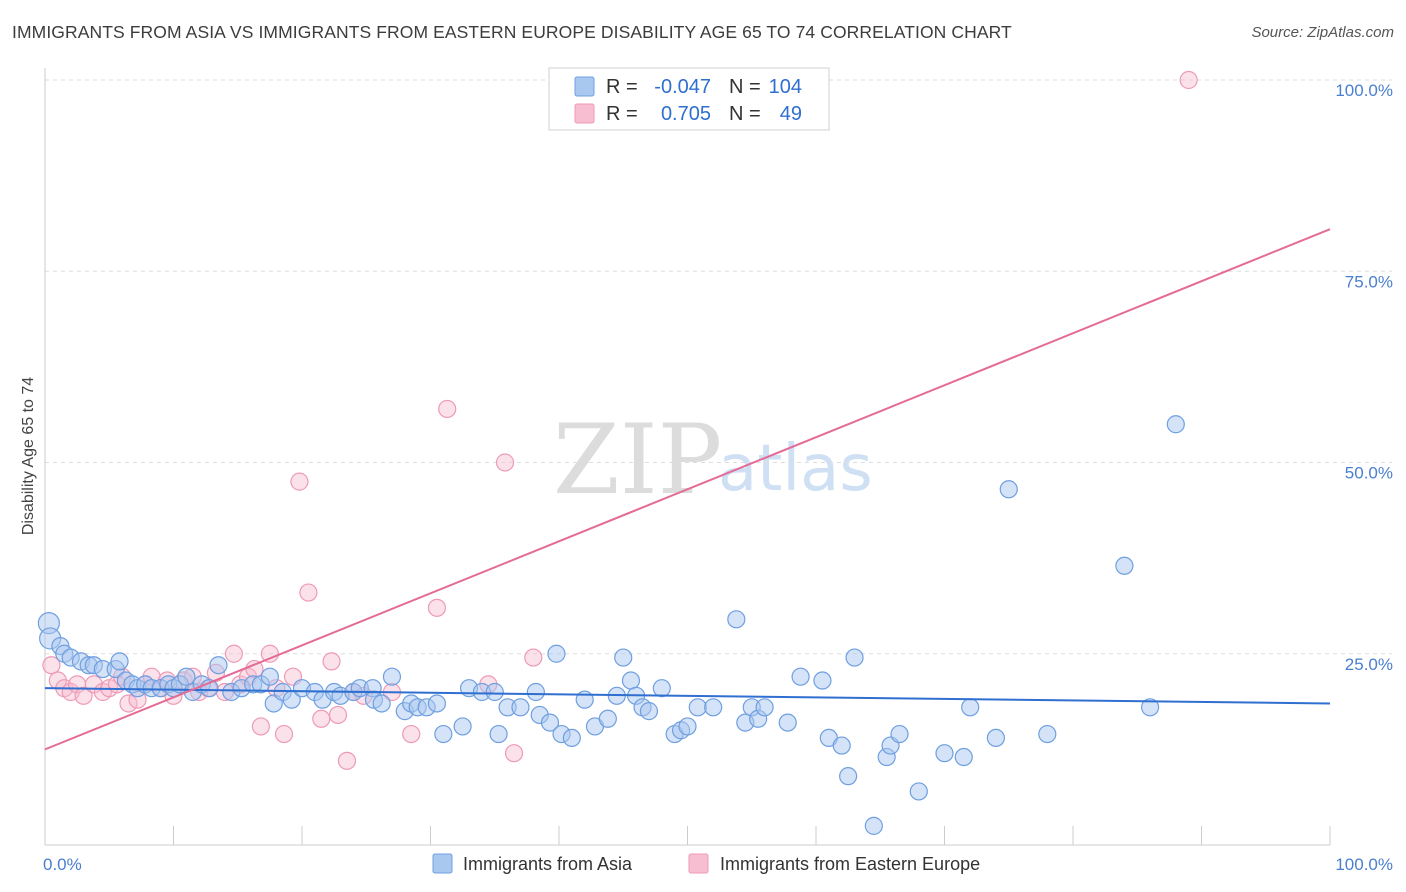 The height and width of the screenshot is (892, 1406). Describe the element at coordinates (850, 864) in the screenshot. I see `bottom-legend-label-eastern-europe: Immigrants from Eastern Europe` at that location.